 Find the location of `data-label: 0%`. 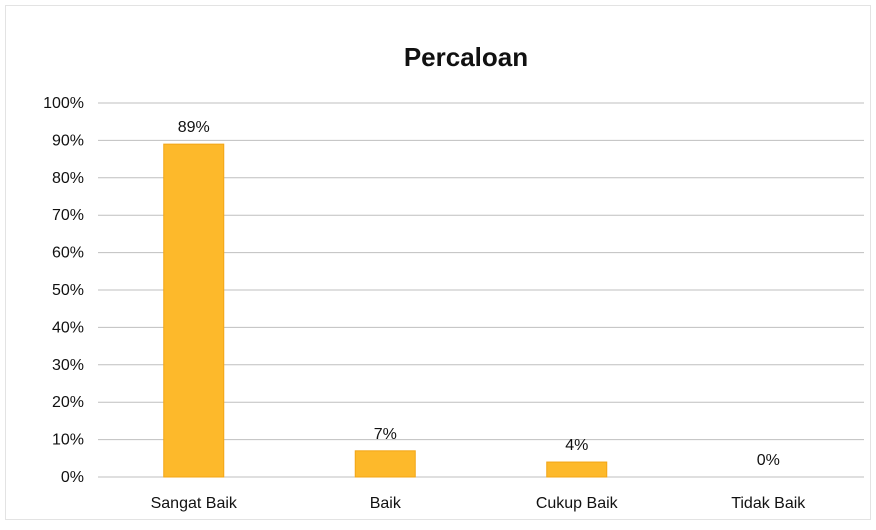

data-label: 0% is located at coordinates (768, 460).